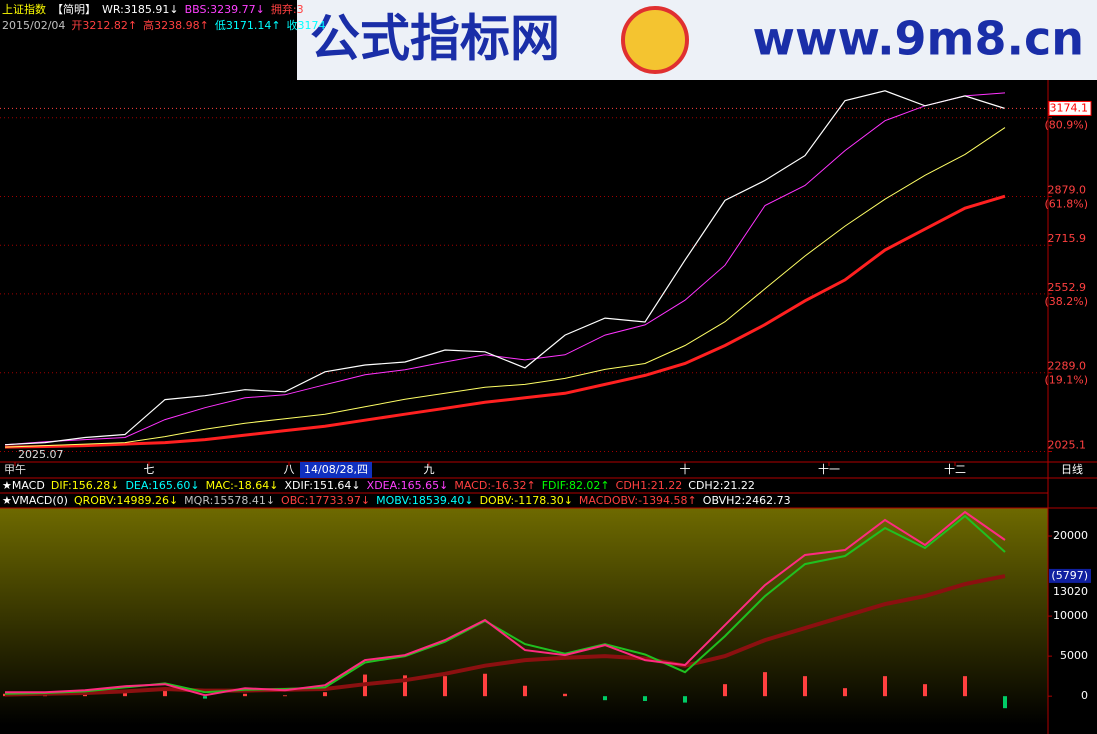 This screenshot has width=1097, height=734. I want to click on last-price-box, so click(1070, 108).